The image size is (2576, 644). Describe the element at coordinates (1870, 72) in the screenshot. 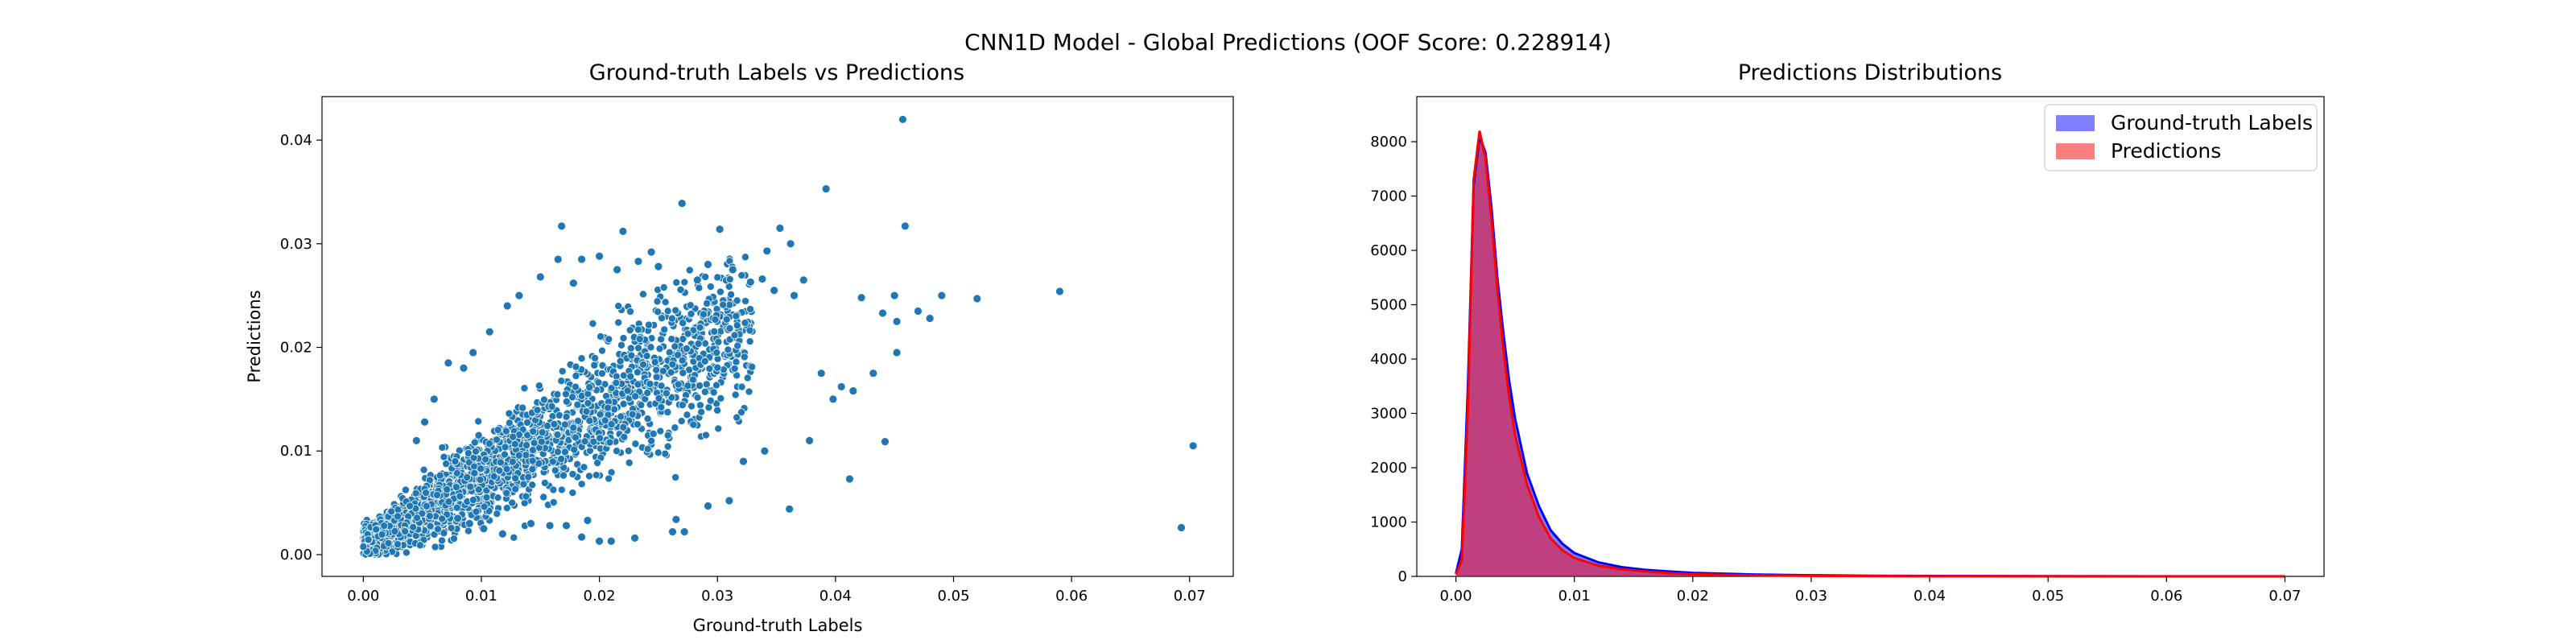

I see `histogram-title: Predictions Distributions` at that location.